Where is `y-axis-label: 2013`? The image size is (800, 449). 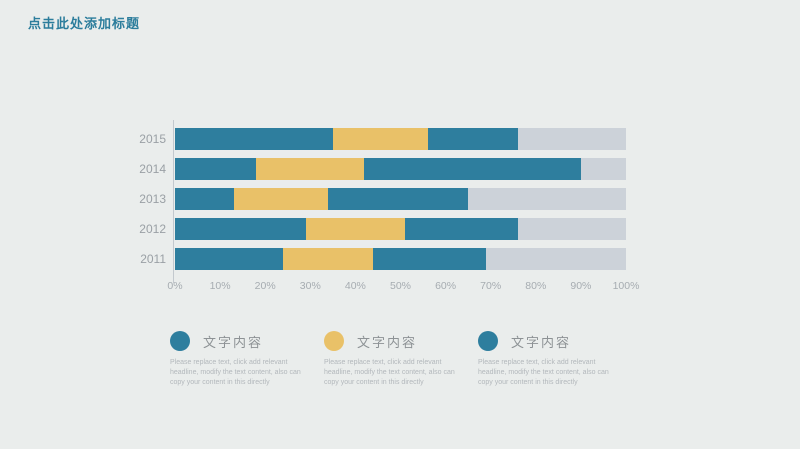
y-axis-label: 2013 is located at coordinates (152, 199).